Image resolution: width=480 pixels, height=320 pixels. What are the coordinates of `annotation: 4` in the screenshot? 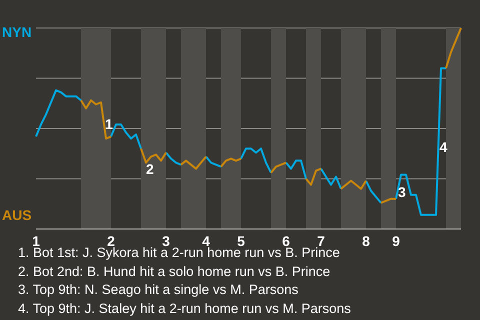 It's located at (444, 147).